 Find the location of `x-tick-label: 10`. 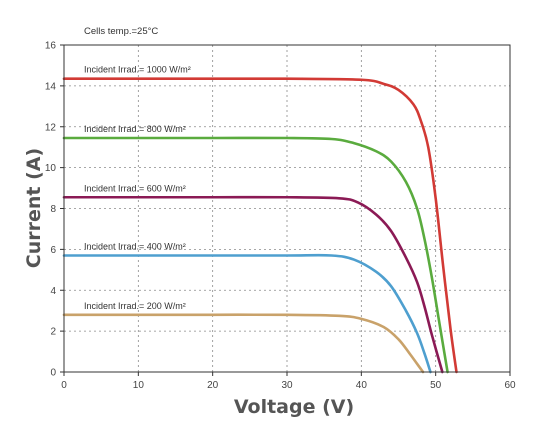

x-tick-label: 10 is located at coordinates (139, 385).